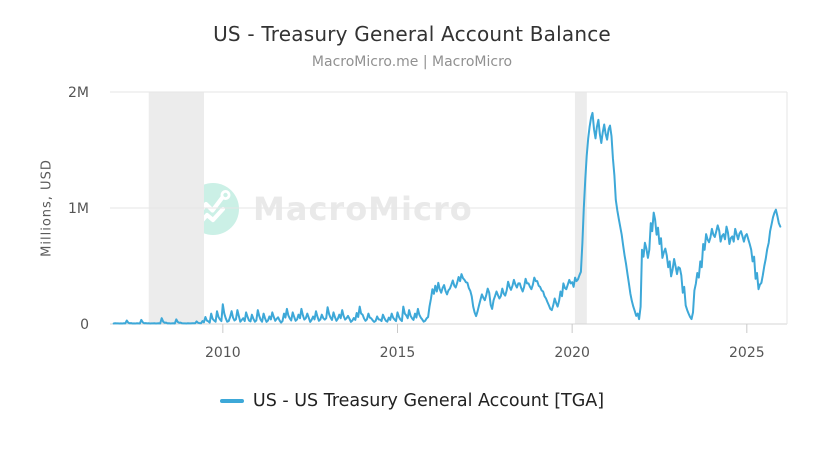 Image resolution: width=824 pixels, height=449 pixels. What do you see at coordinates (747, 353) in the screenshot?
I see `x-tick-label: 2025` at bounding box center [747, 353].